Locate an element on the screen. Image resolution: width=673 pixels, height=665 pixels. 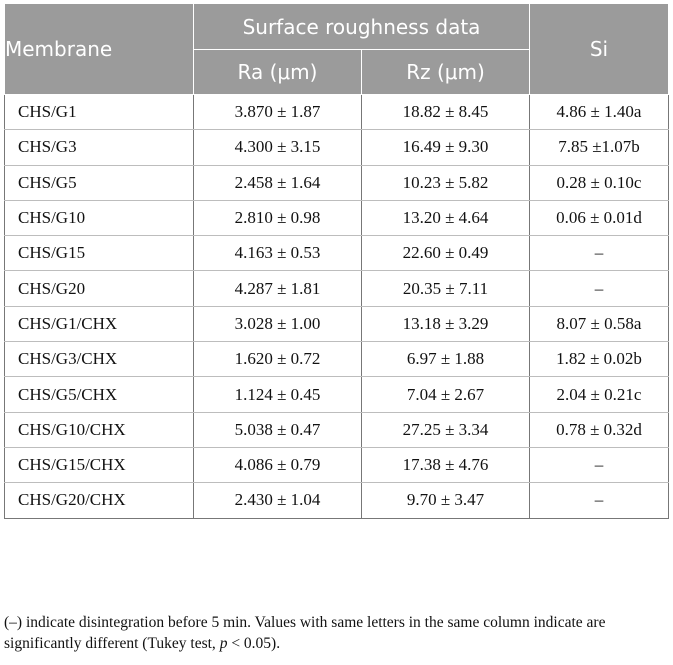
footnote-p-symbol: p is located at coordinates (223, 643).